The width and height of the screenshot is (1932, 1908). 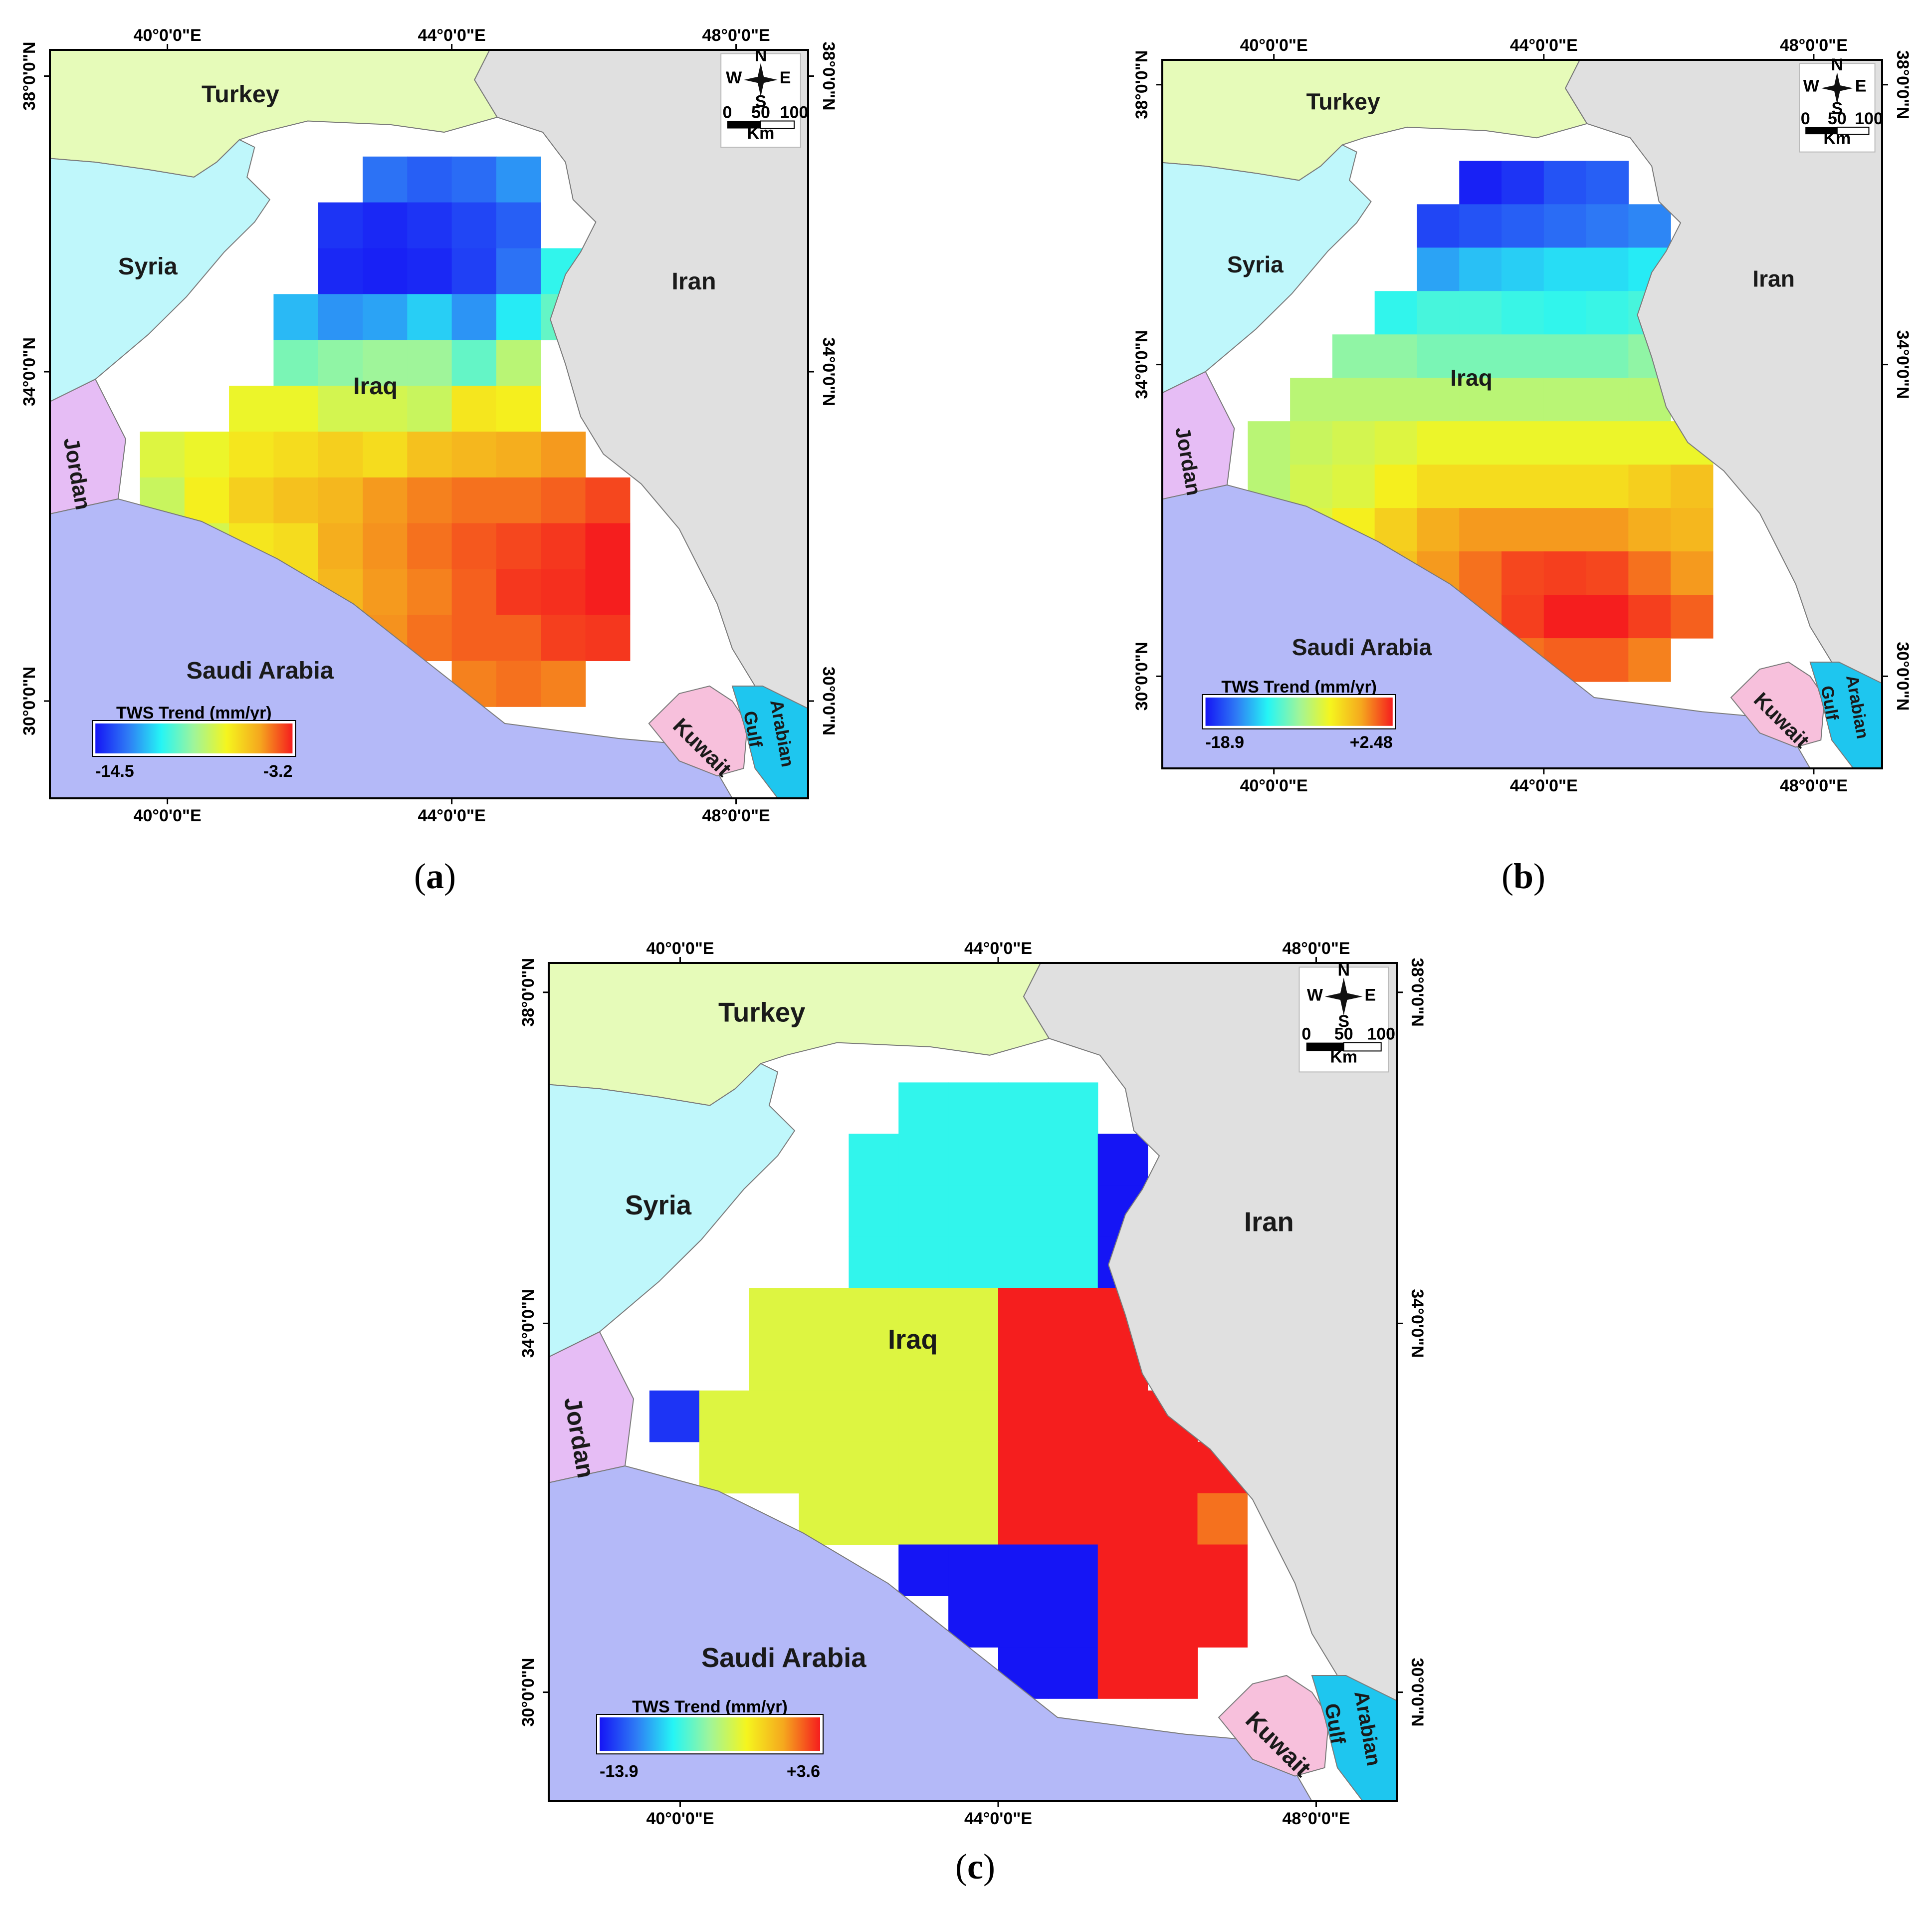 I want to click on country-label-turkey: Turkey, so click(x=240, y=94).